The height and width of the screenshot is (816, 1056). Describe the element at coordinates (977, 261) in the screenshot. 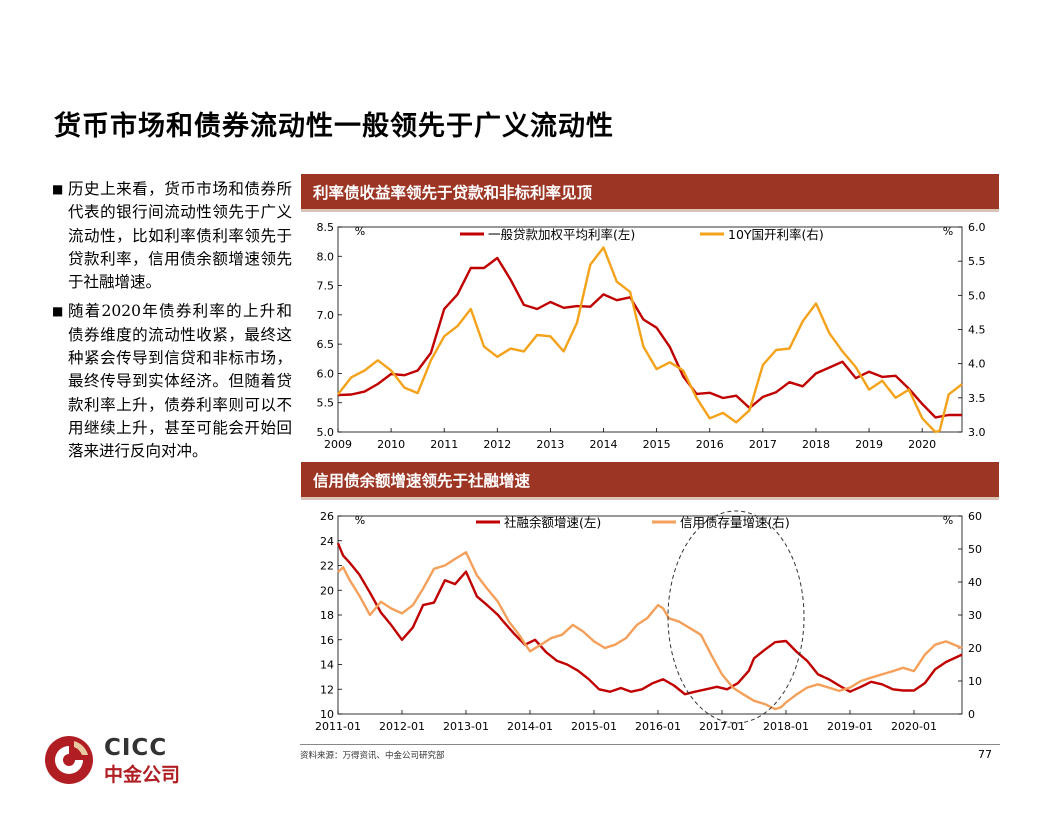

I see `y-right-tick-label: 5.5` at that location.